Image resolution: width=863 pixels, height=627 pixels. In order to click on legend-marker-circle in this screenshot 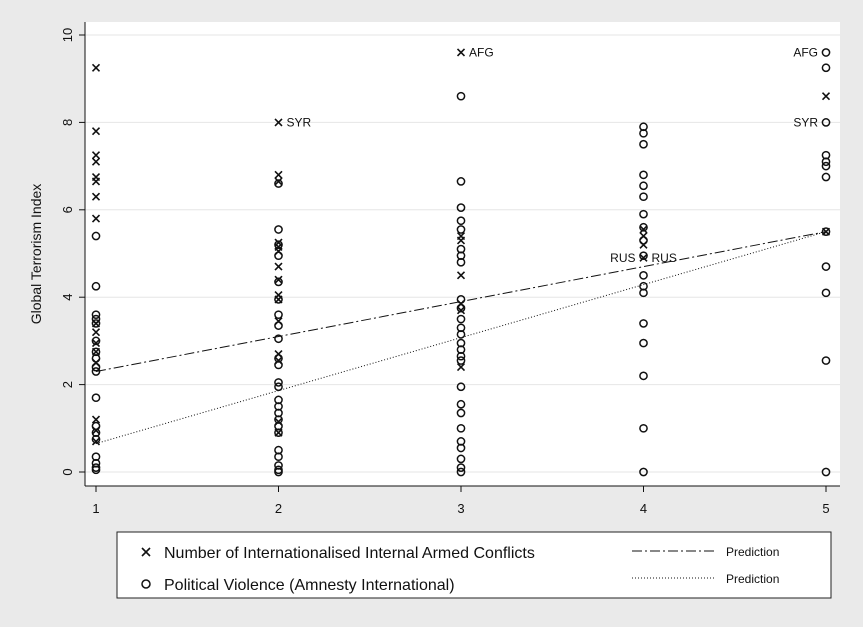, I will do `click(146, 584)`.